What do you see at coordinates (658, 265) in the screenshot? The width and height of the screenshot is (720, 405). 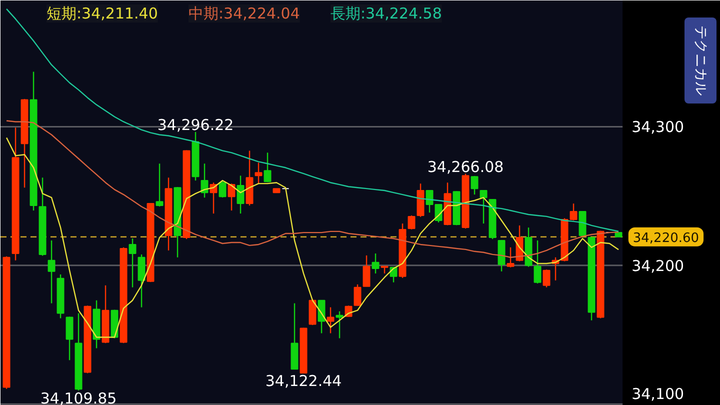 I see `y-tick-label: 34,200` at bounding box center [658, 265].